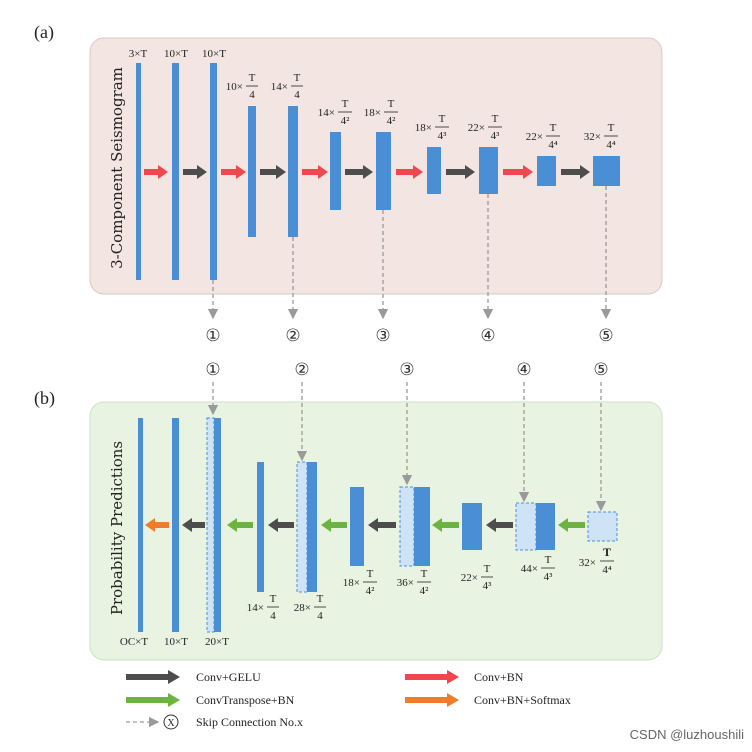  Describe the element at coordinates (592, 137) in the screenshot. I see `svg-text: 32×` at that location.